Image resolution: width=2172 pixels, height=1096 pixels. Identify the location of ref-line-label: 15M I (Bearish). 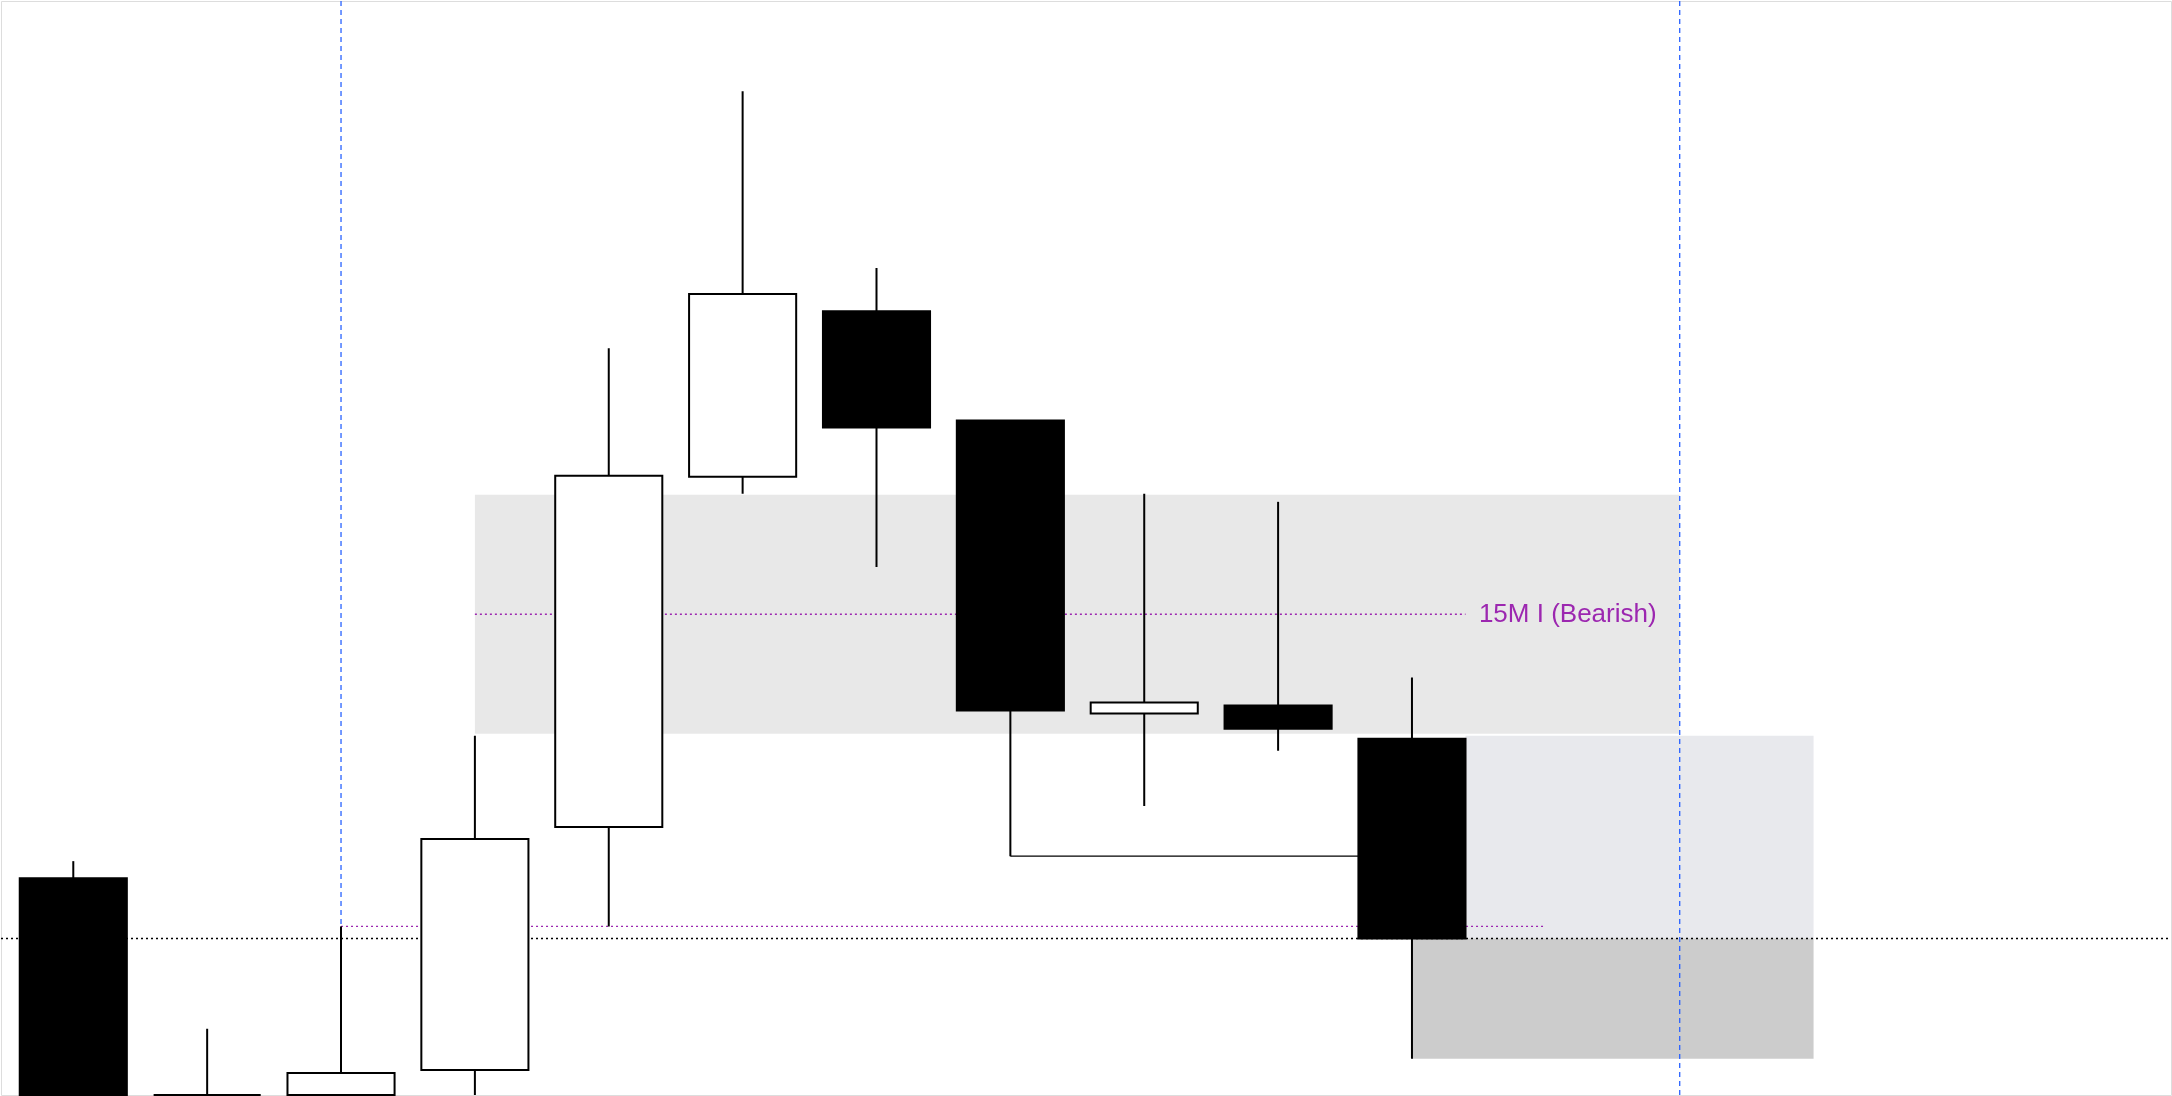
(1567, 613).